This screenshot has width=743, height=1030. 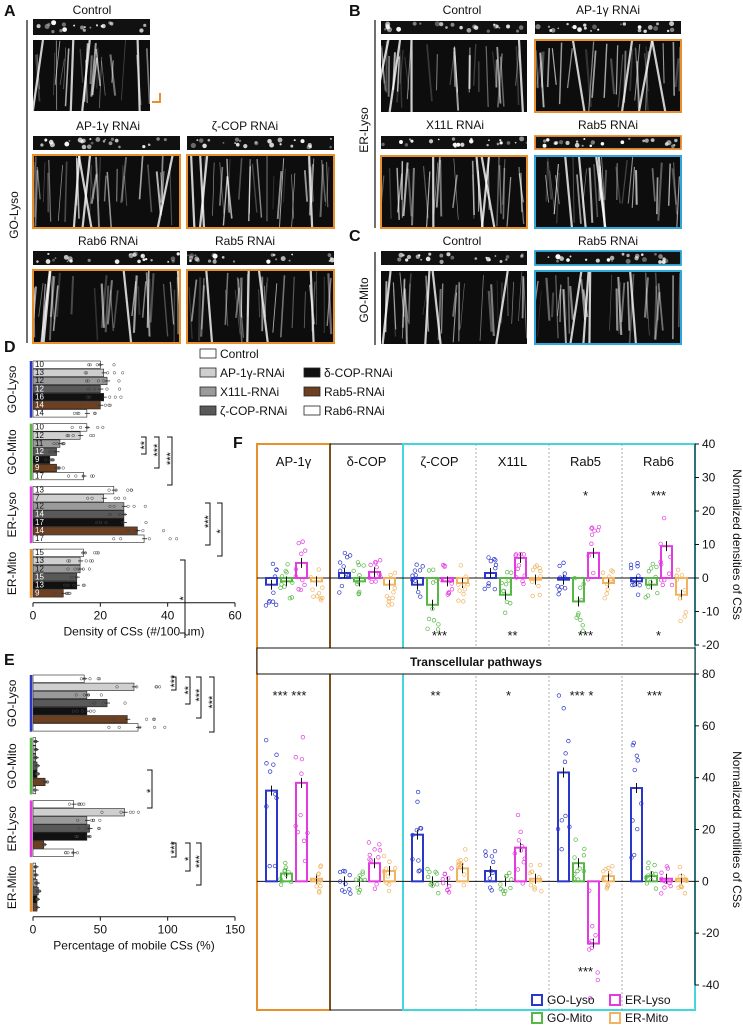 What do you see at coordinates (709, 545) in the screenshot?
I see `y-tick-label: 10` at bounding box center [709, 545].